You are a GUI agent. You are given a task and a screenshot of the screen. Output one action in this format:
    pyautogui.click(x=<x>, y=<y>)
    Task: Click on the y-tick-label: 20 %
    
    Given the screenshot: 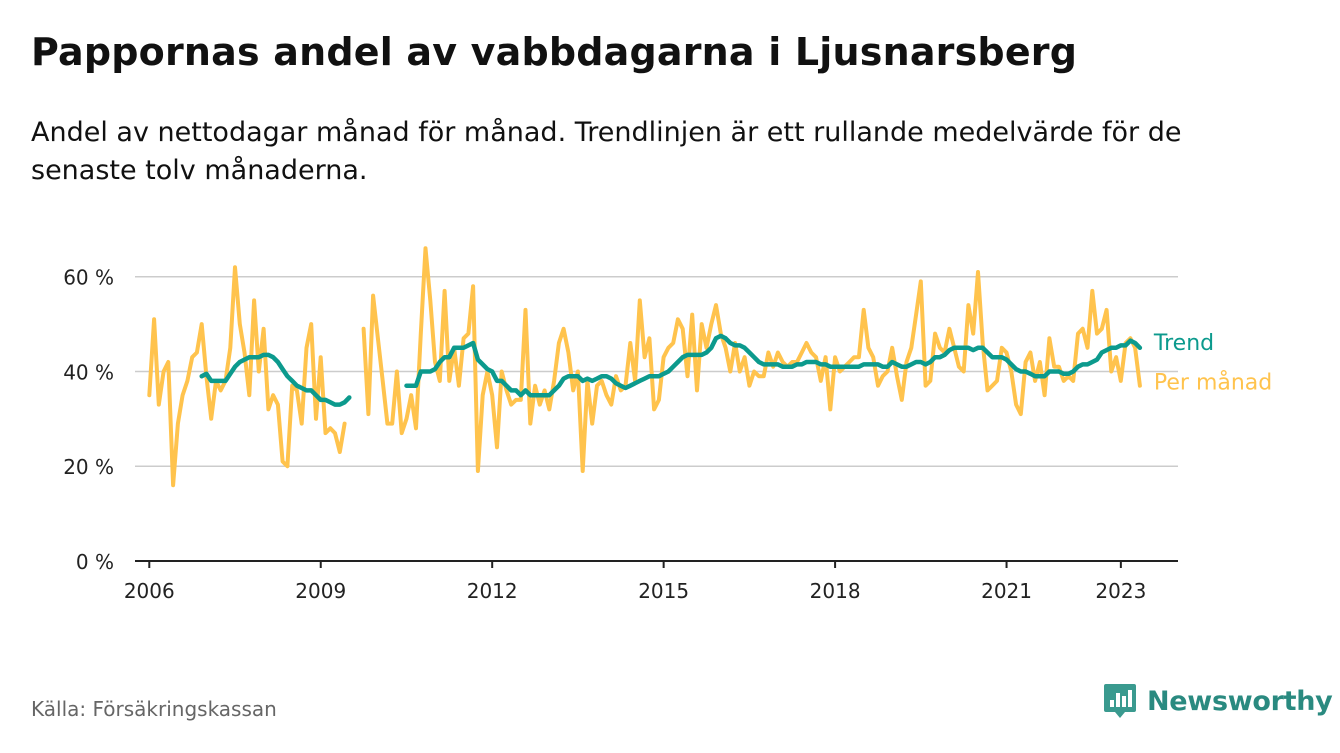 What is the action you would take?
    pyautogui.click(x=88, y=467)
    